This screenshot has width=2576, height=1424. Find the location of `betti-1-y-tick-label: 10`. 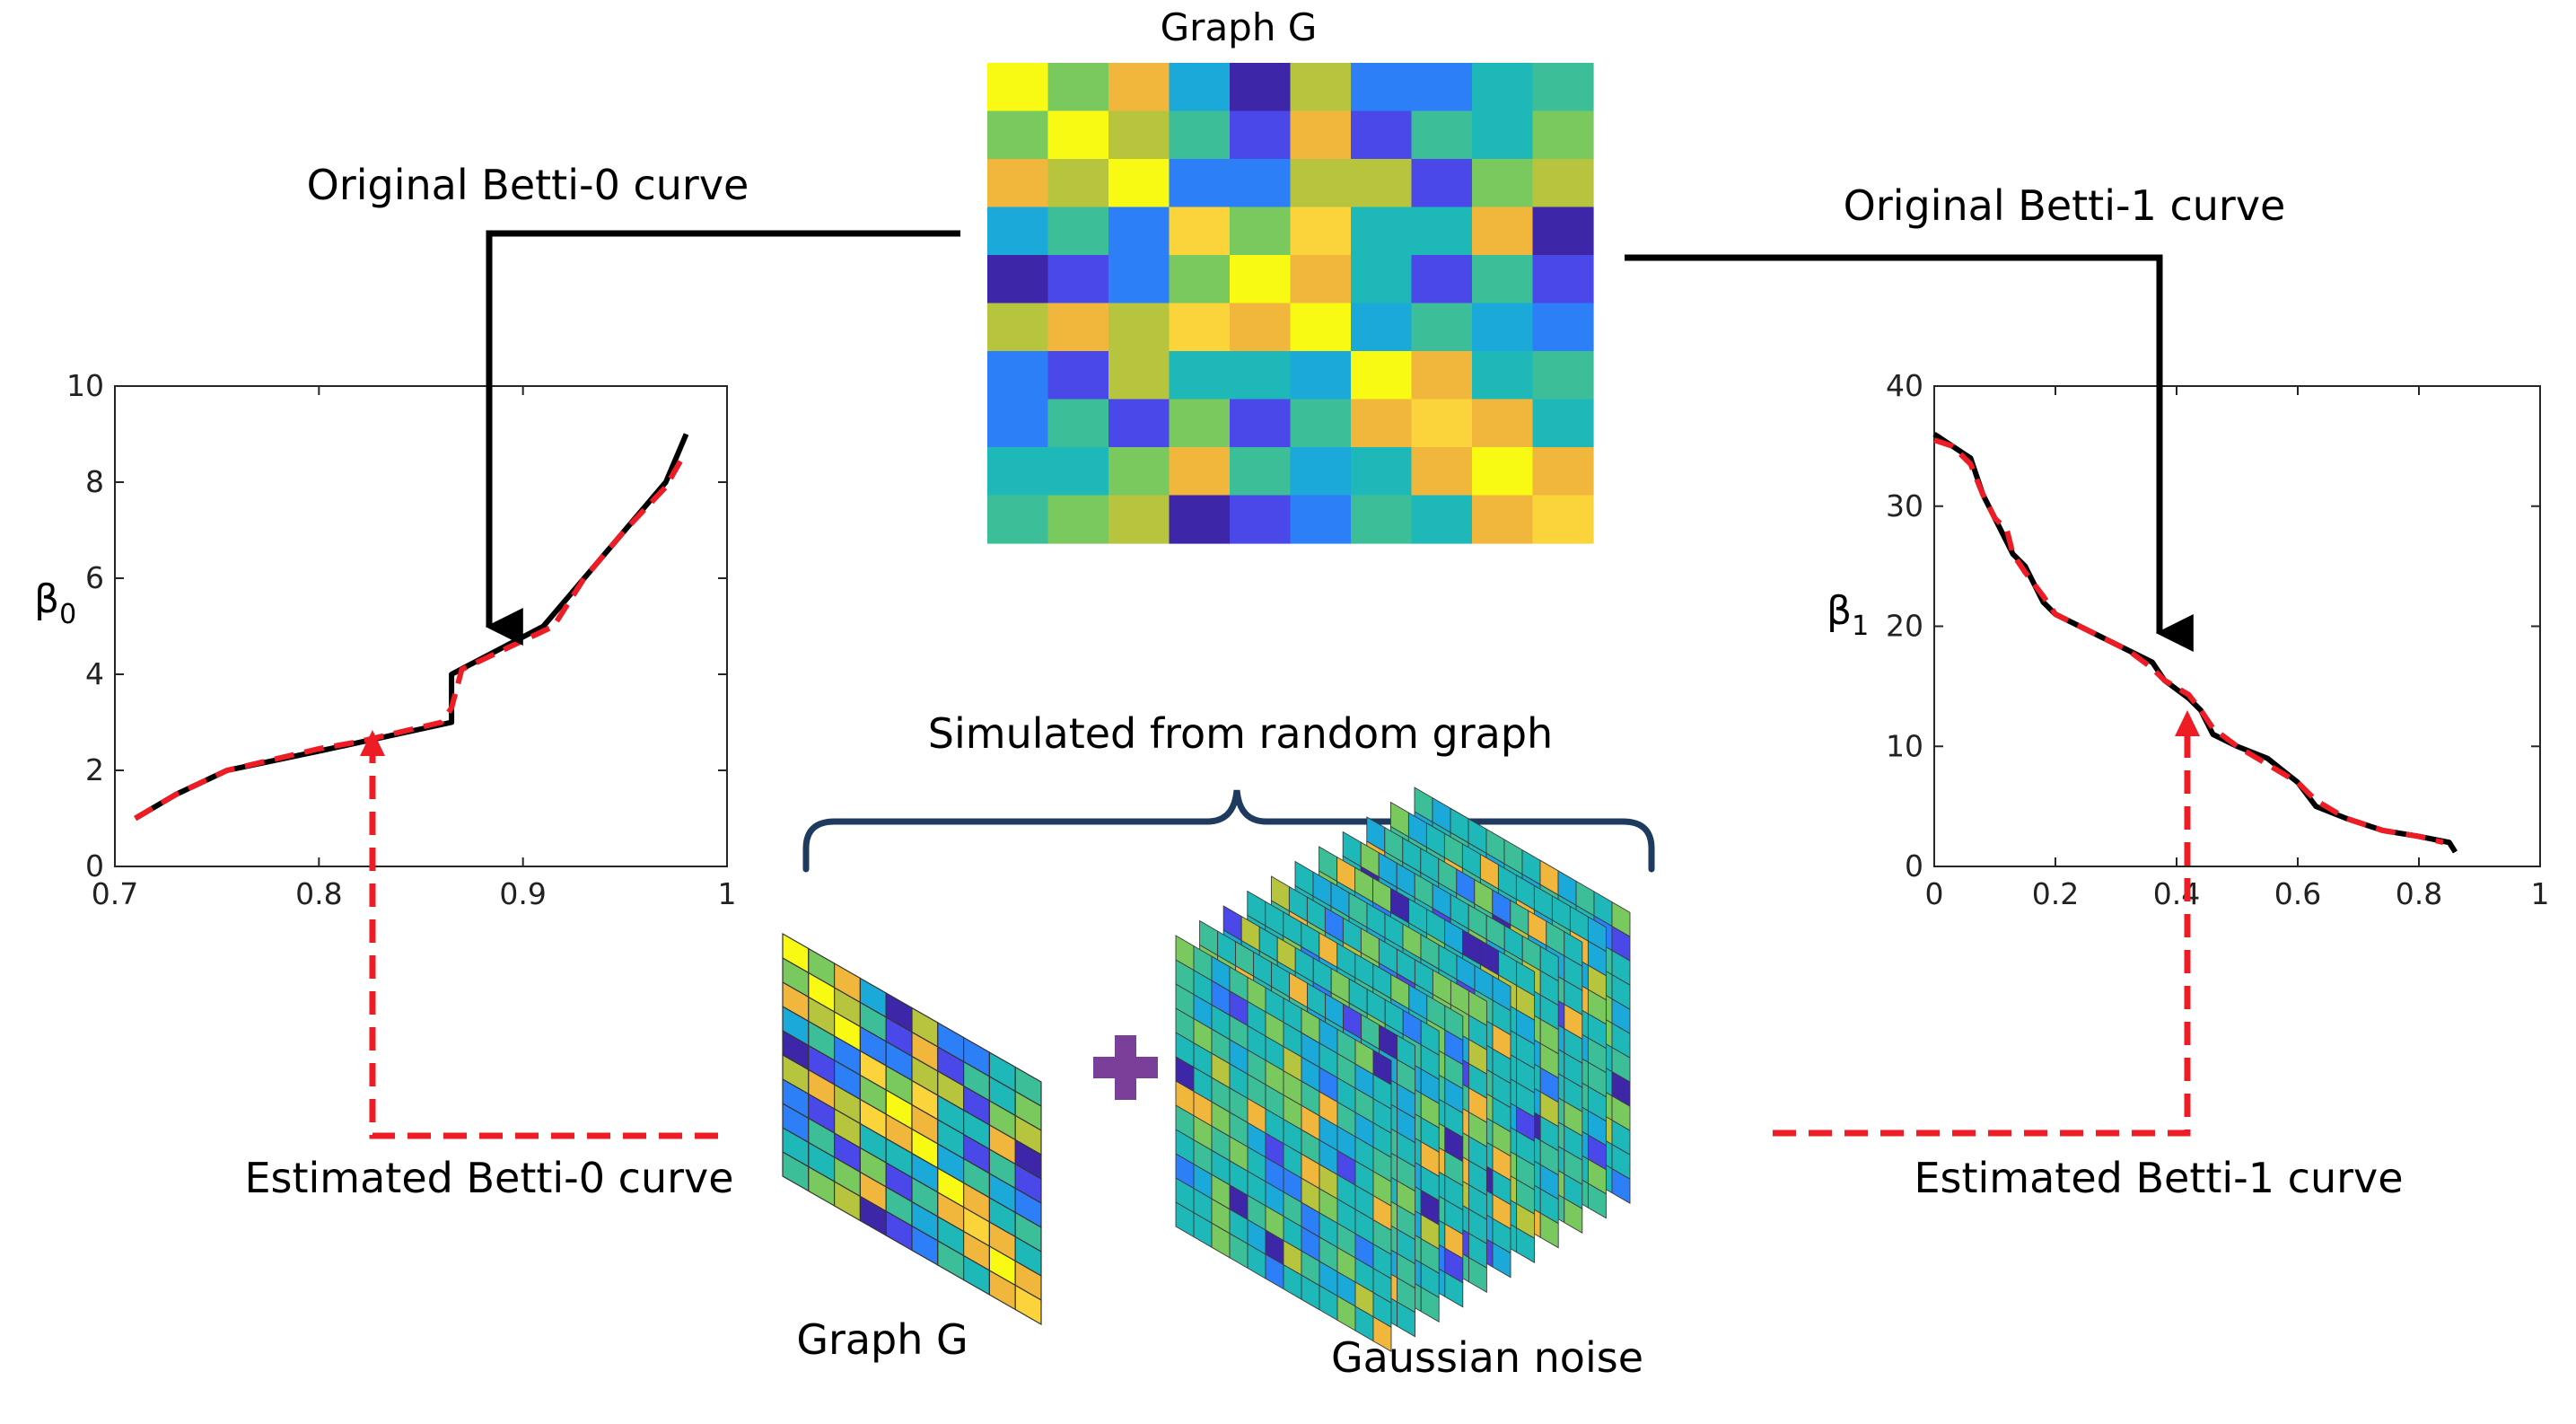

betti-1-y-tick-label: 10 is located at coordinates (1904, 745).